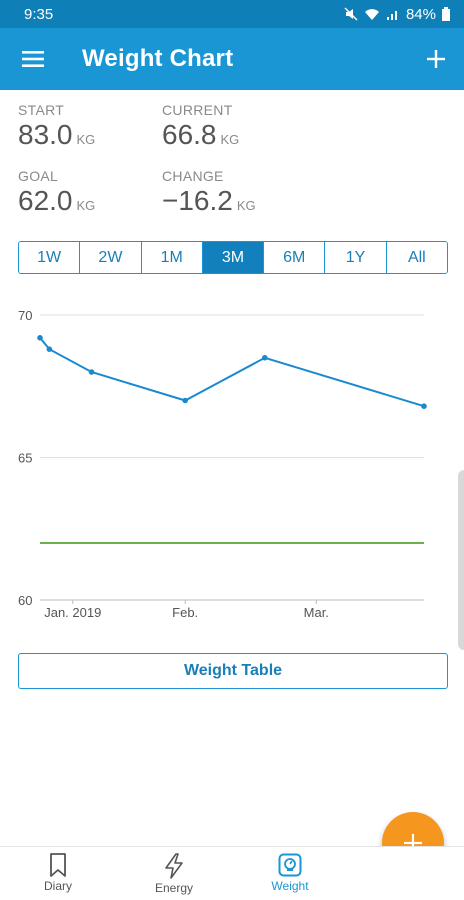 This screenshot has height=900, width=464. I want to click on stat-change-label: CHANGE, so click(193, 176).